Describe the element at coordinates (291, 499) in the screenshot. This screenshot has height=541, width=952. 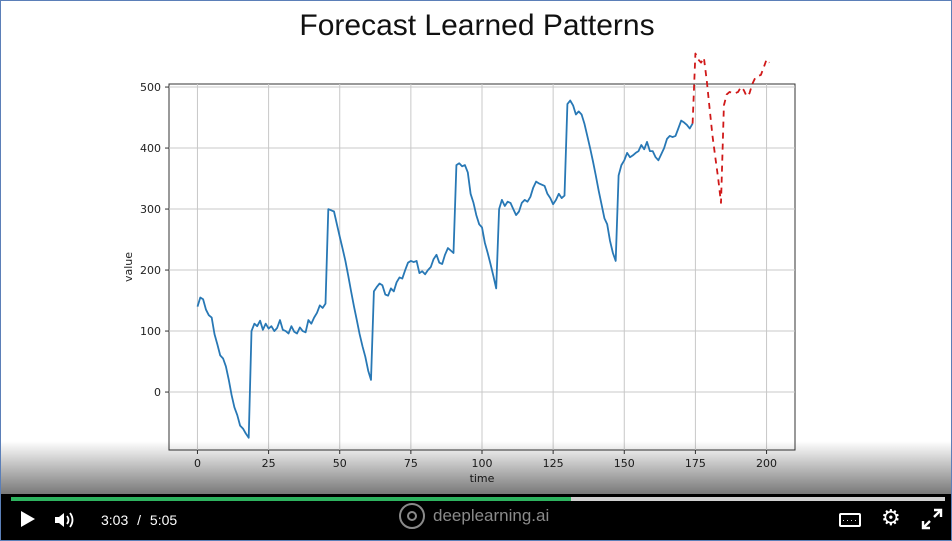
I see `progress-bar-fill` at that location.